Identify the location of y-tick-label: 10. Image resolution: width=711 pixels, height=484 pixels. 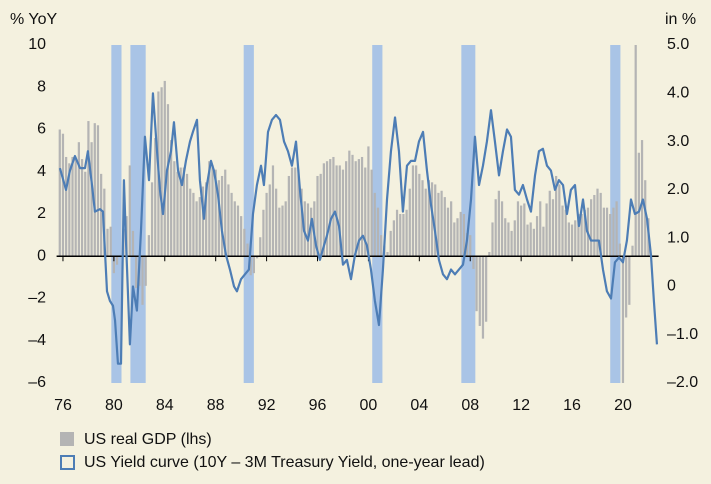
(37, 44).